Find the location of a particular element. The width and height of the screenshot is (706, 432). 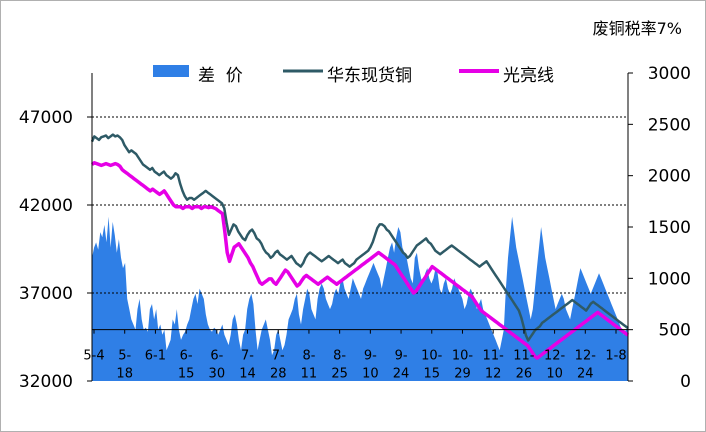

legend-label-spread: 差 价 is located at coordinates (220, 76).